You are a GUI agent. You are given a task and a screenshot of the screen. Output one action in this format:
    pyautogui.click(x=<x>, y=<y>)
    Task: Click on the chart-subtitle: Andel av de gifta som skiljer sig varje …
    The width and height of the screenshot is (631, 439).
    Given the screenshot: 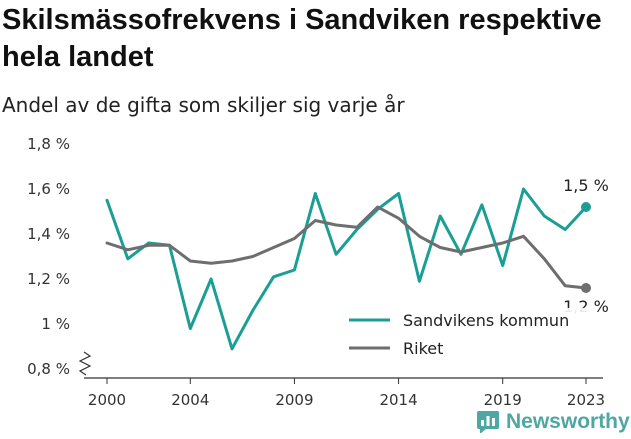 What is the action you would take?
    pyautogui.click(x=203, y=105)
    